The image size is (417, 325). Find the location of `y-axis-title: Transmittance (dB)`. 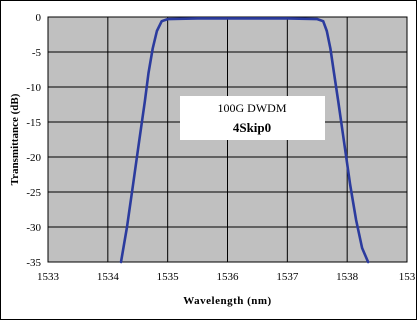

y-axis-title: Transmittance (dB) is located at coordinates (15, 139).